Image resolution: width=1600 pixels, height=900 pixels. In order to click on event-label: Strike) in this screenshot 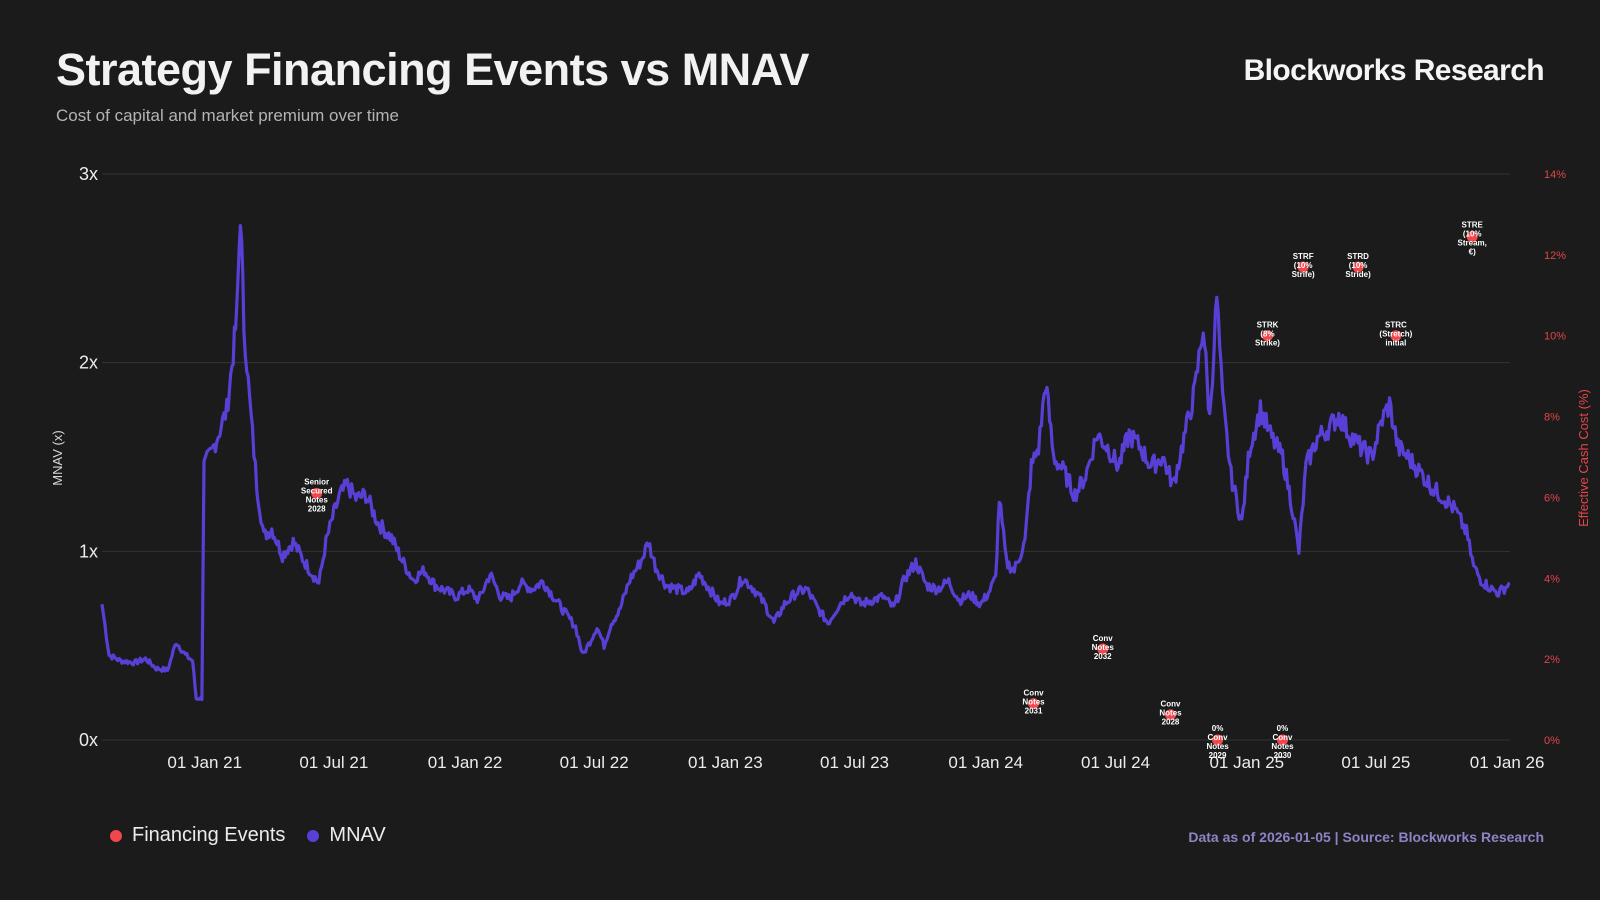, I will do `click(1267, 343)`.